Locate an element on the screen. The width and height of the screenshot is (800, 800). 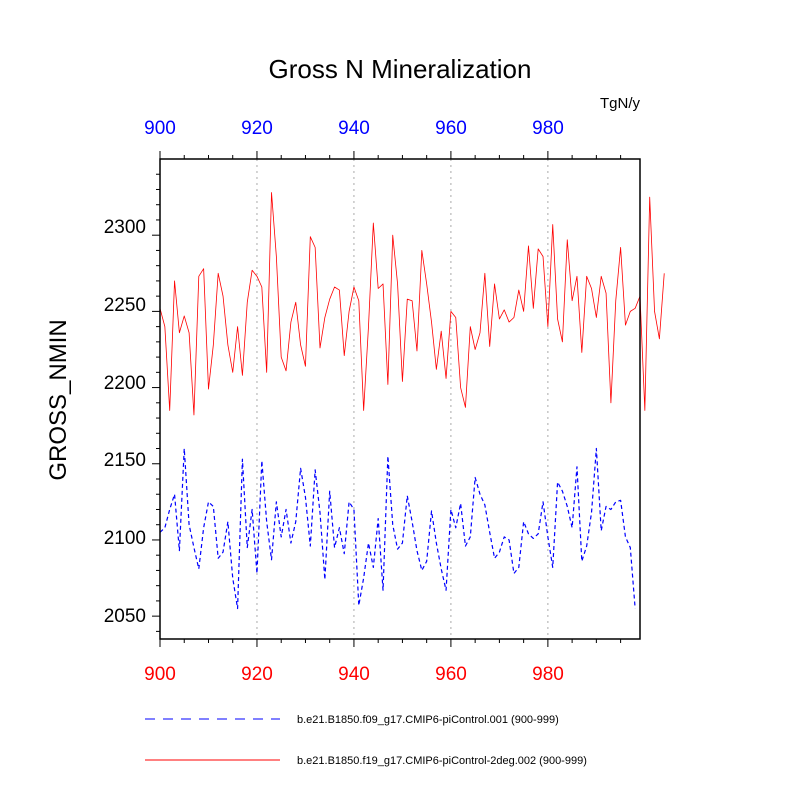
y-tick-label: 2250 is located at coordinates (125, 305).